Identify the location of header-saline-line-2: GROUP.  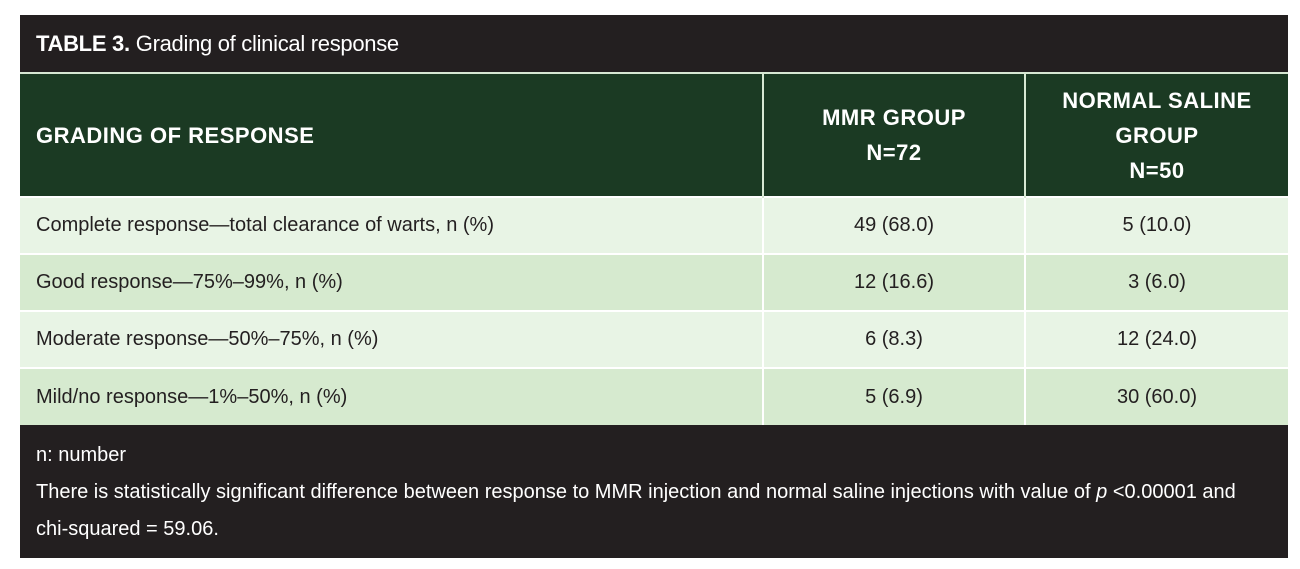
(1157, 135).